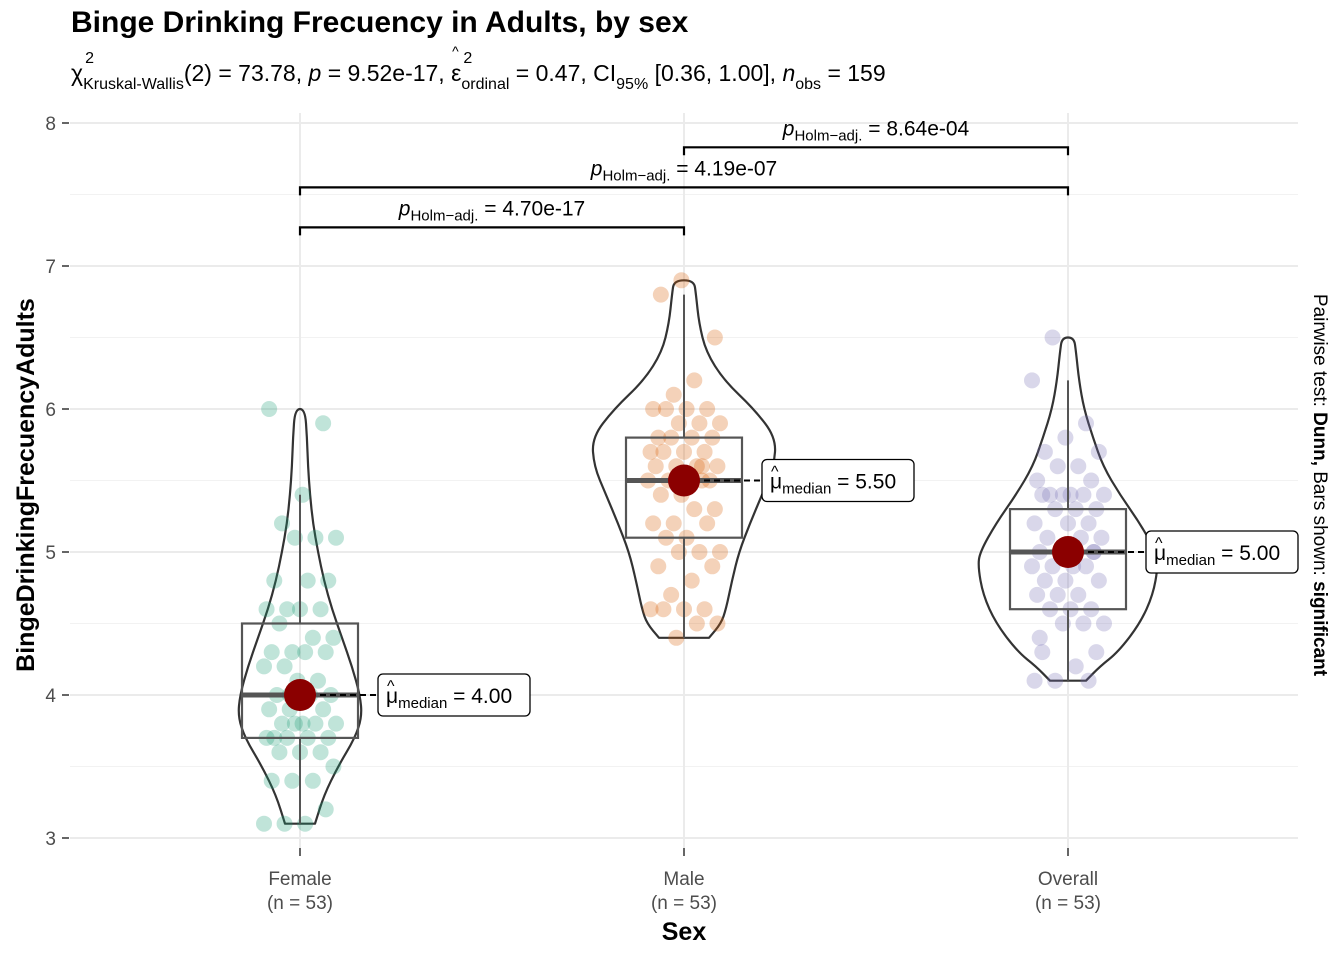  Describe the element at coordinates (485, 84) in the screenshot. I see `effect-sub: ordinal` at that location.